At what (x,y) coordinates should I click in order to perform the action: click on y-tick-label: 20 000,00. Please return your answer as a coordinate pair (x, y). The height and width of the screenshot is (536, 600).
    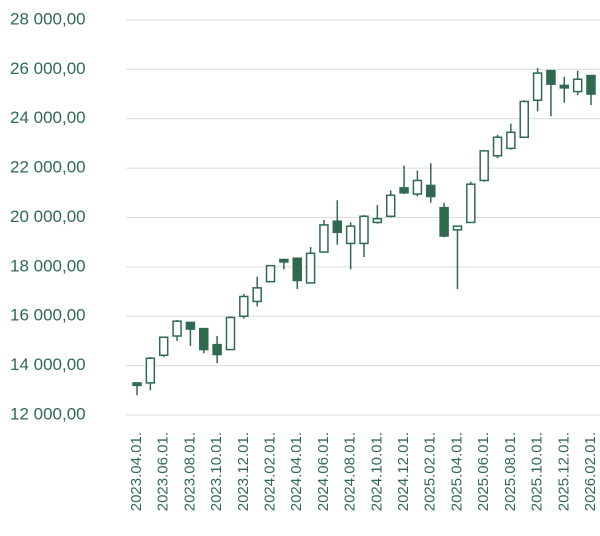
    Looking at the image, I should click on (48, 216).